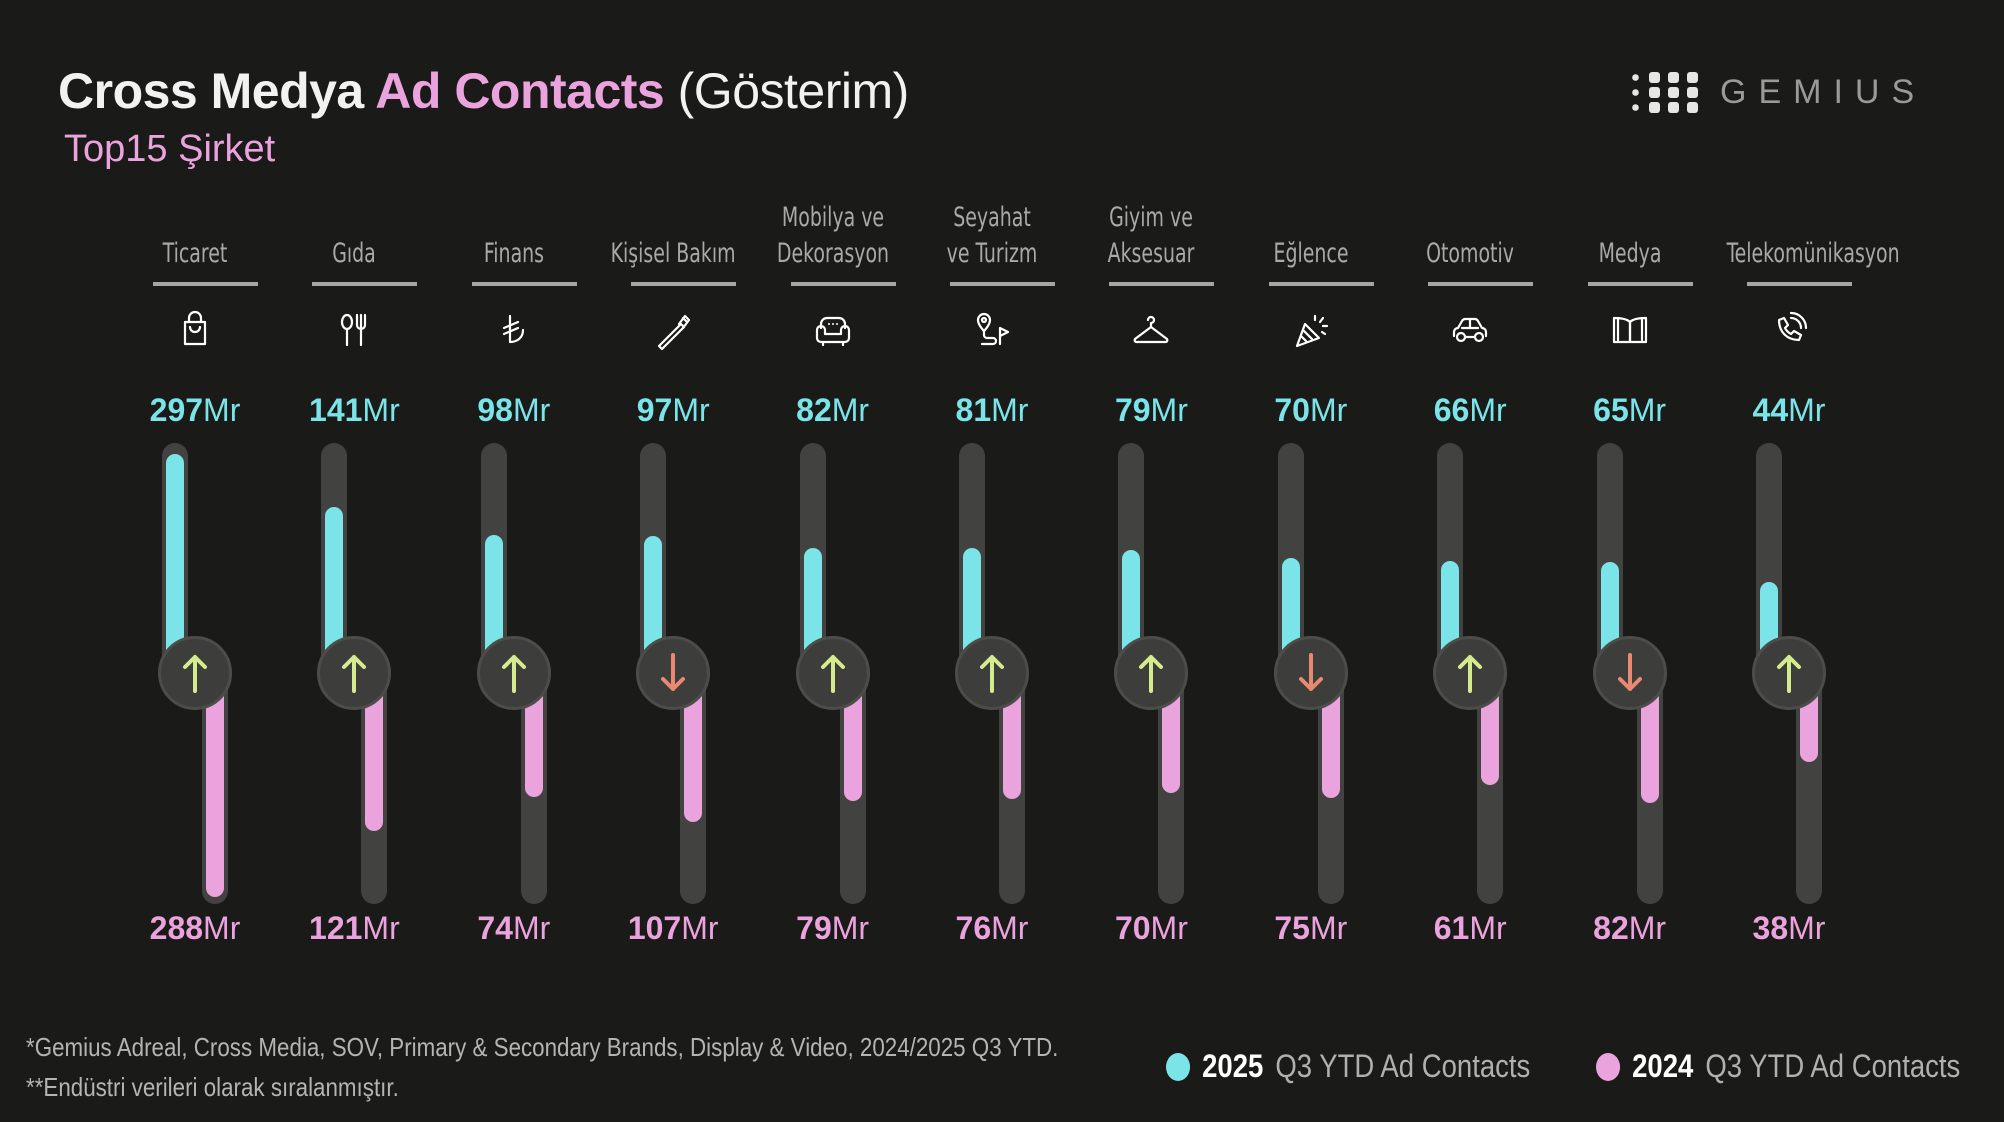 Image resolution: width=2004 pixels, height=1122 pixels. I want to click on value-label-2025: 79Mr, so click(1151, 410).